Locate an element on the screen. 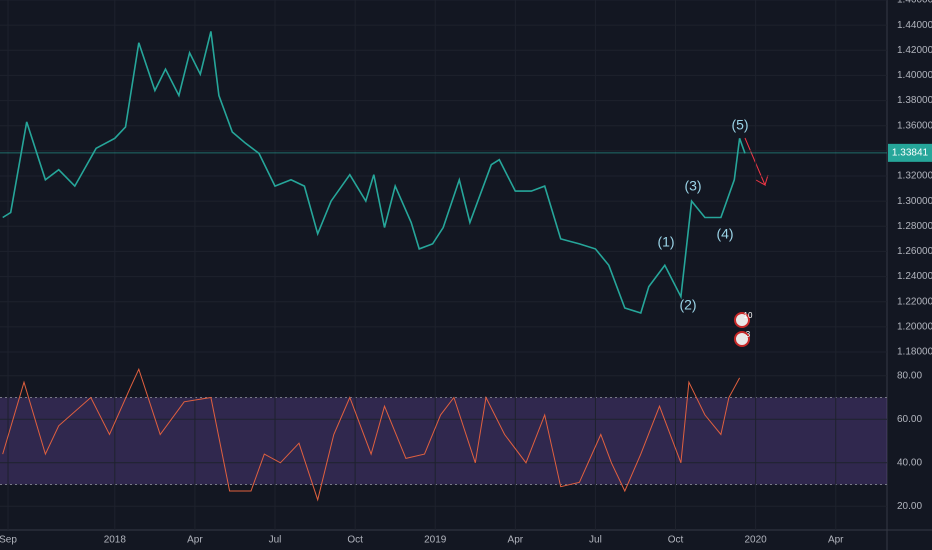 This screenshot has height=550, width=932. y-tick-label: 20.00 is located at coordinates (909, 506).